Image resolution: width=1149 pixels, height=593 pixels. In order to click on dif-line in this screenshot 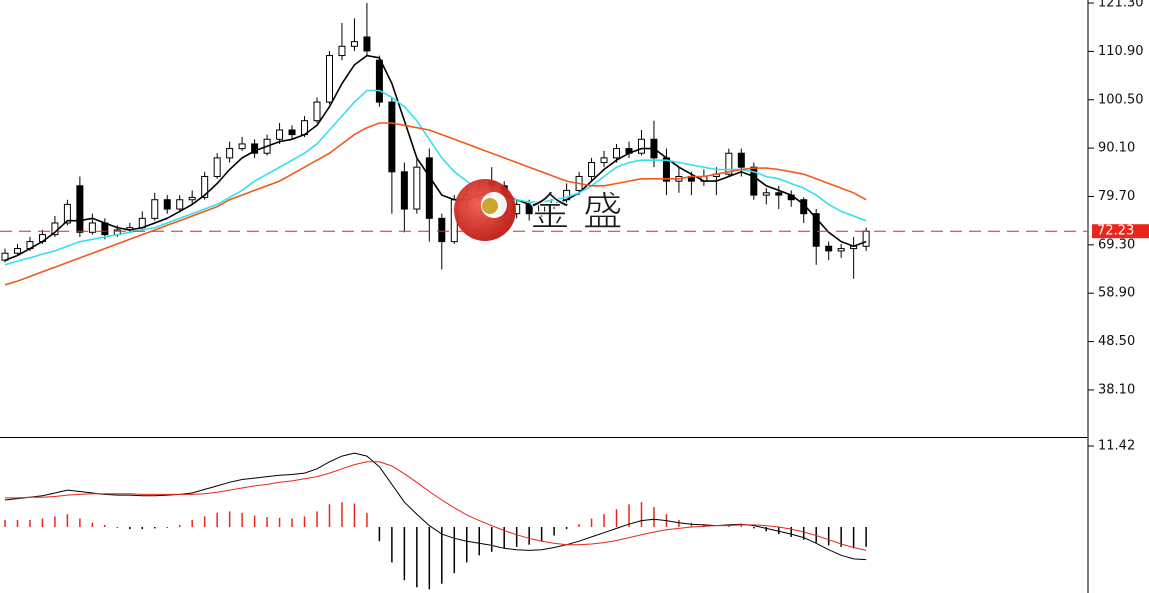, I will do `click(435, 506)`.